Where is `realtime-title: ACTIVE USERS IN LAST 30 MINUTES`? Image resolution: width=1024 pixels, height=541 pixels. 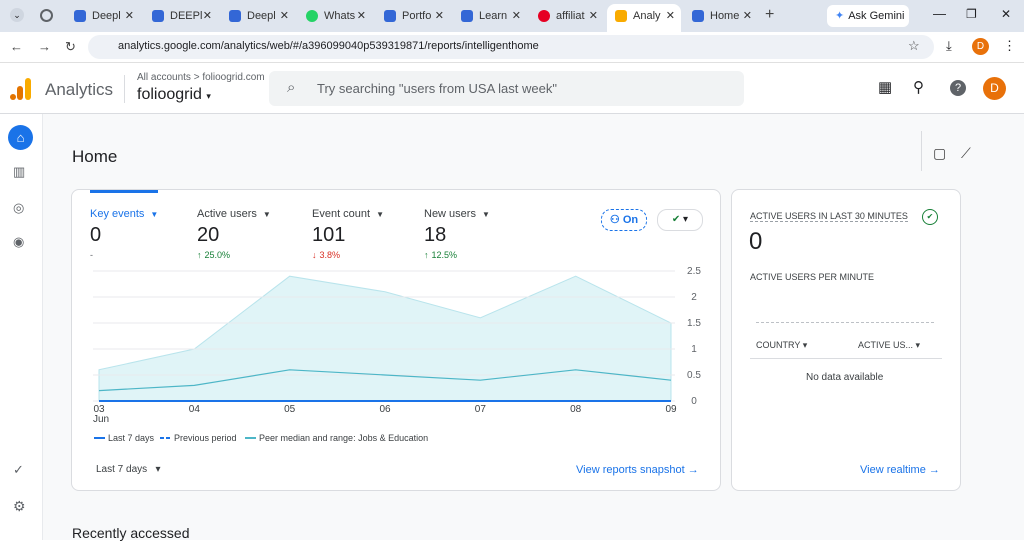
realtime-title: ACTIVE USERS IN LAST 30 MINUTES is located at coordinates (829, 216).